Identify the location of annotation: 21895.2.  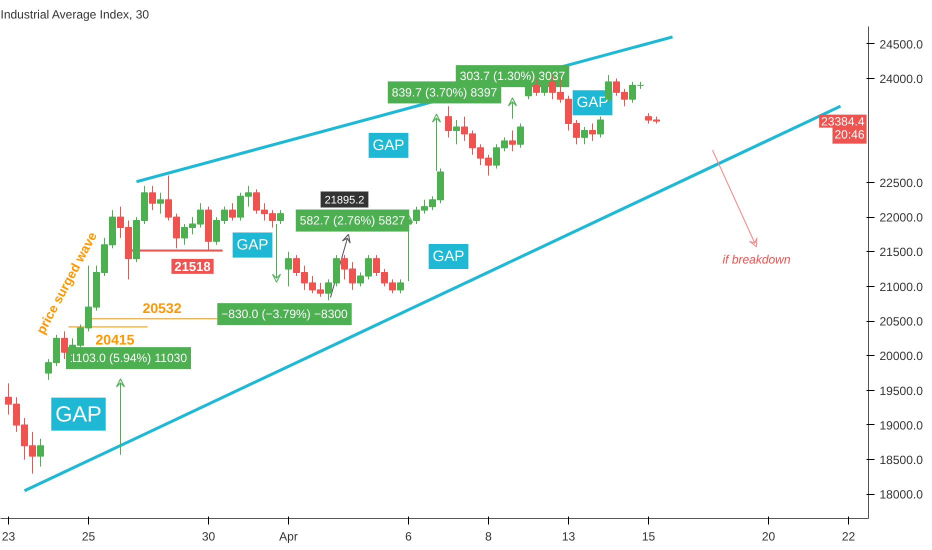
(344, 200).